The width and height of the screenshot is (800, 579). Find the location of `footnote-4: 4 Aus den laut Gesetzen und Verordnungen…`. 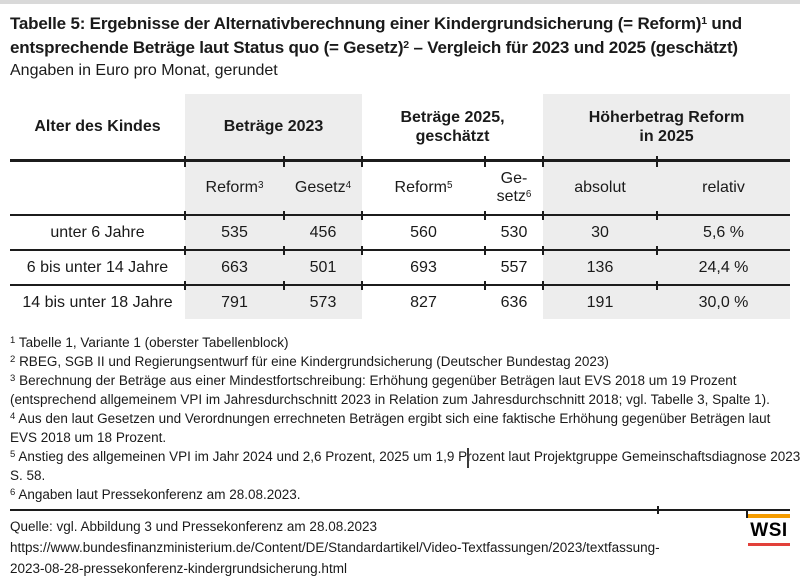

footnote-4: 4 Aus den laut Gesetzen und Verordnungen… is located at coordinates (400, 418).